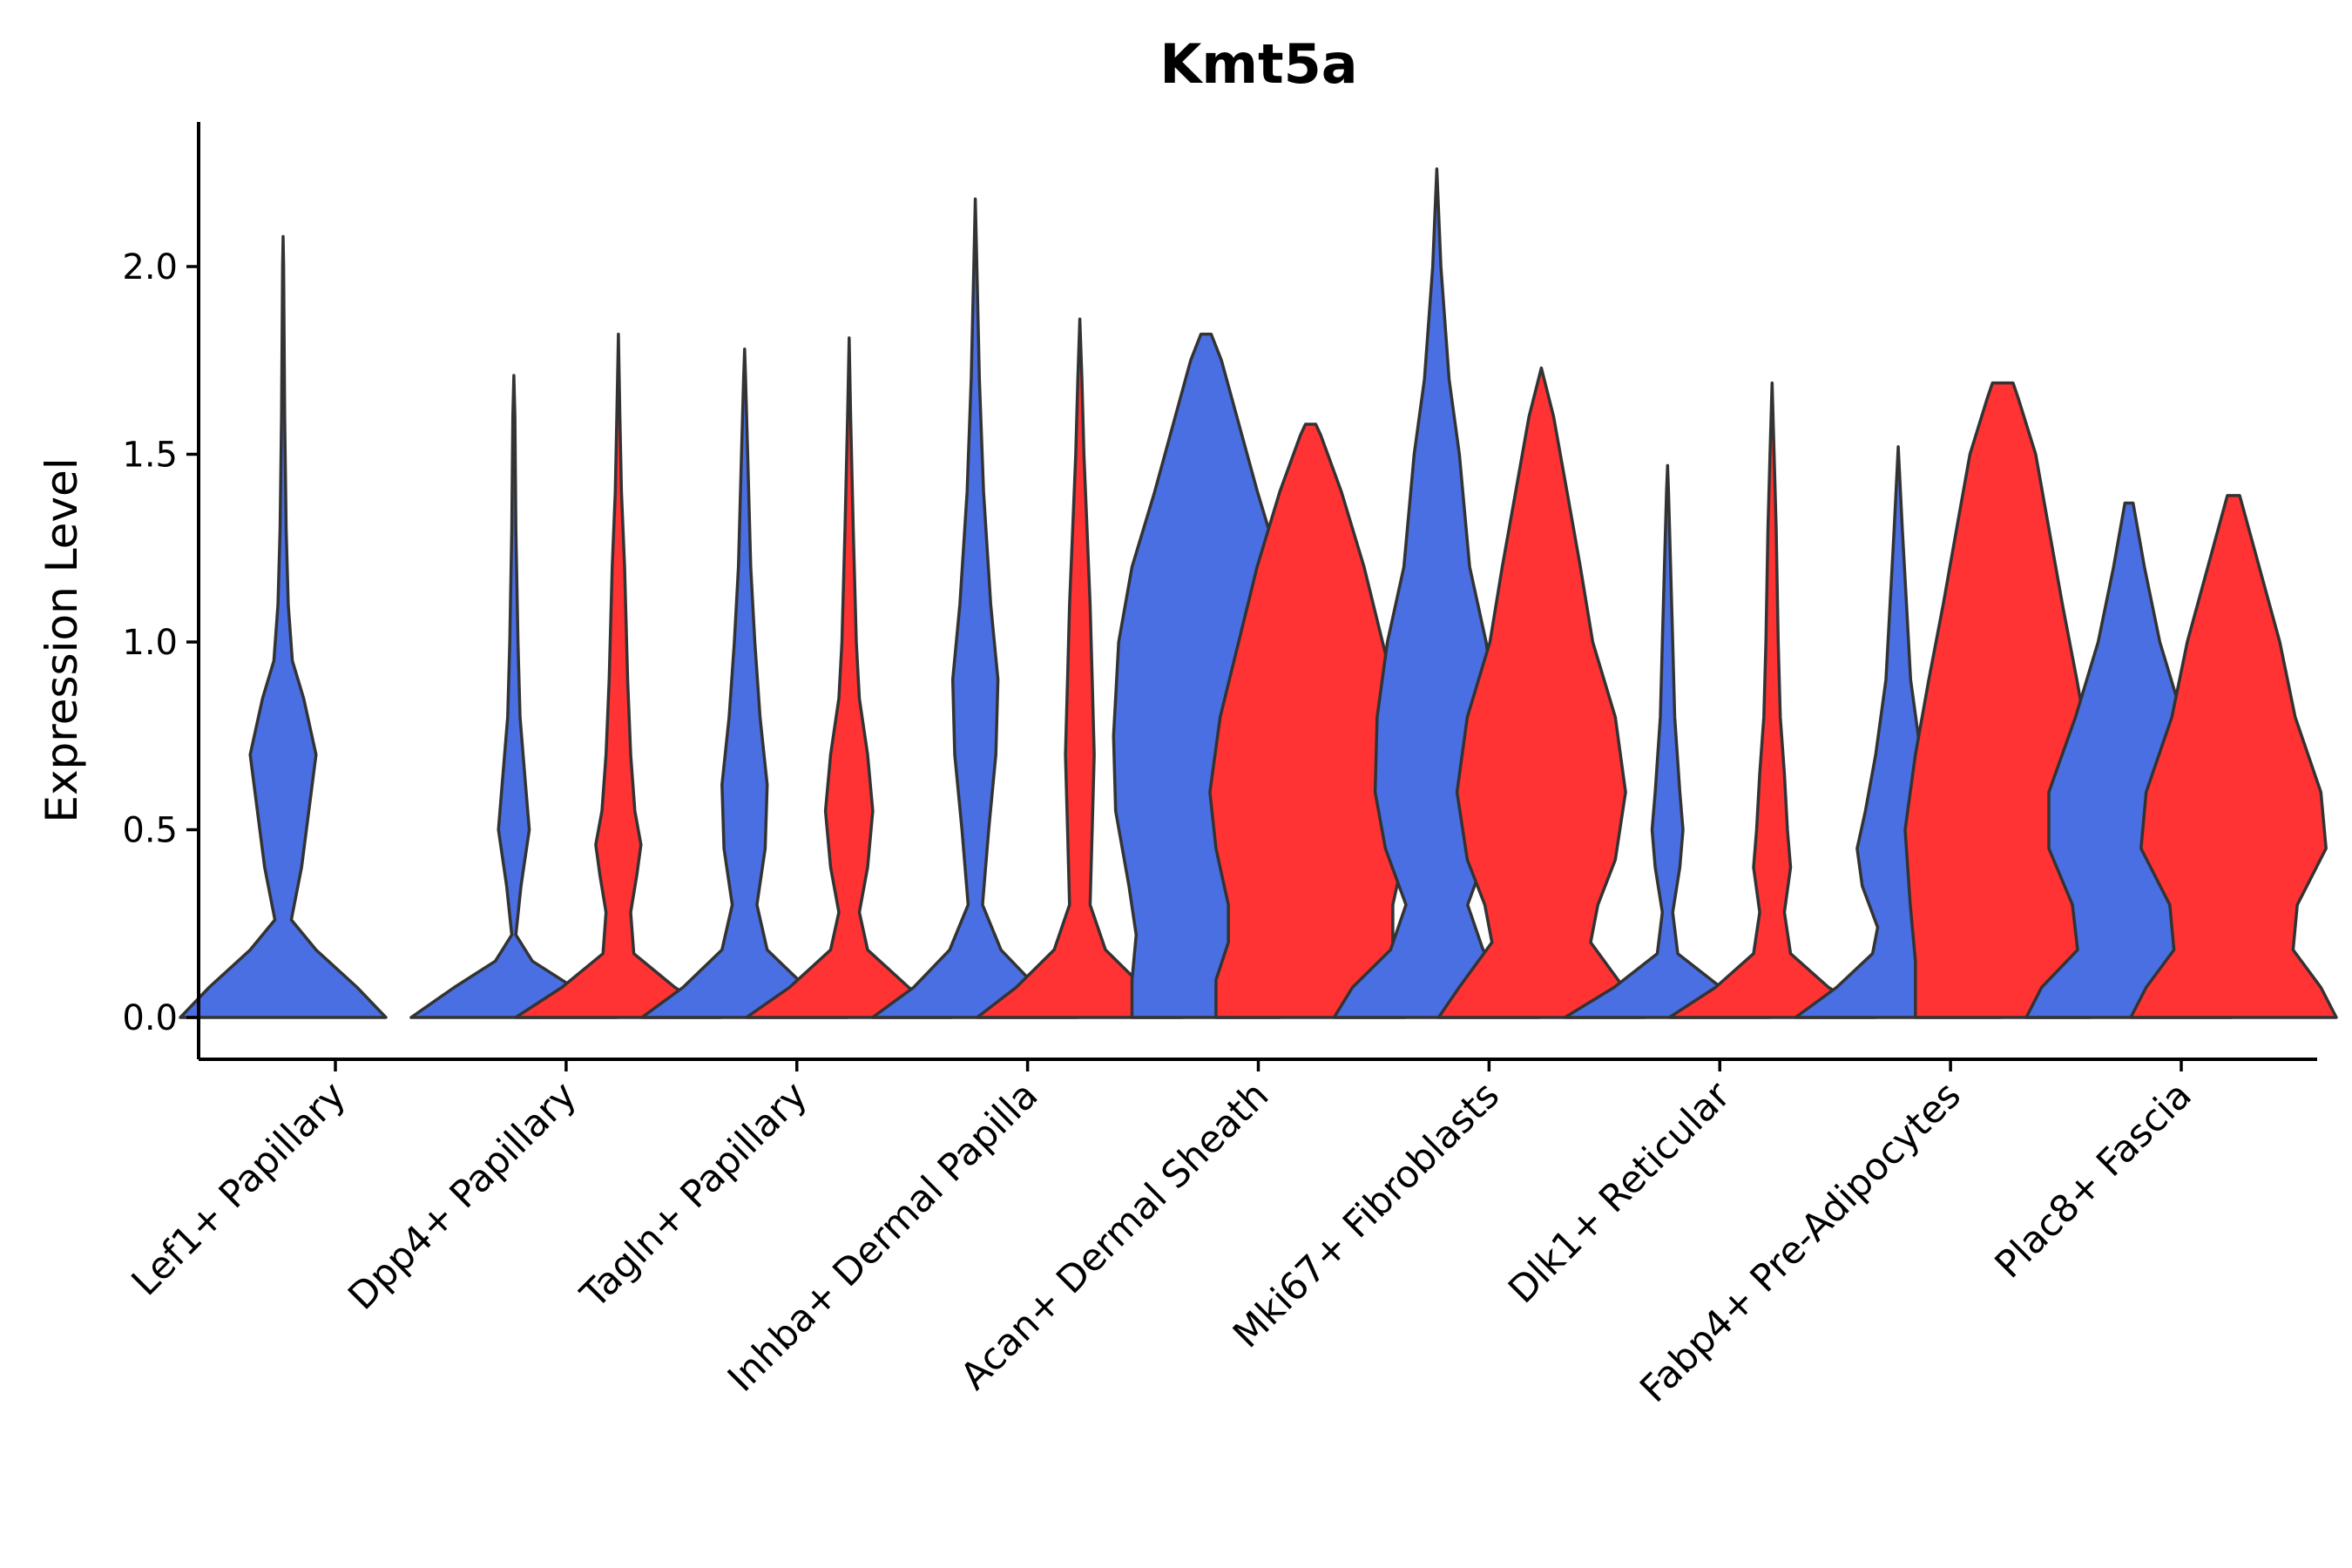 The width and height of the screenshot is (2352, 1568). Describe the element at coordinates (694, 1195) in the screenshot. I see `x-tick-label: Tagln+ Papillary` at that location.